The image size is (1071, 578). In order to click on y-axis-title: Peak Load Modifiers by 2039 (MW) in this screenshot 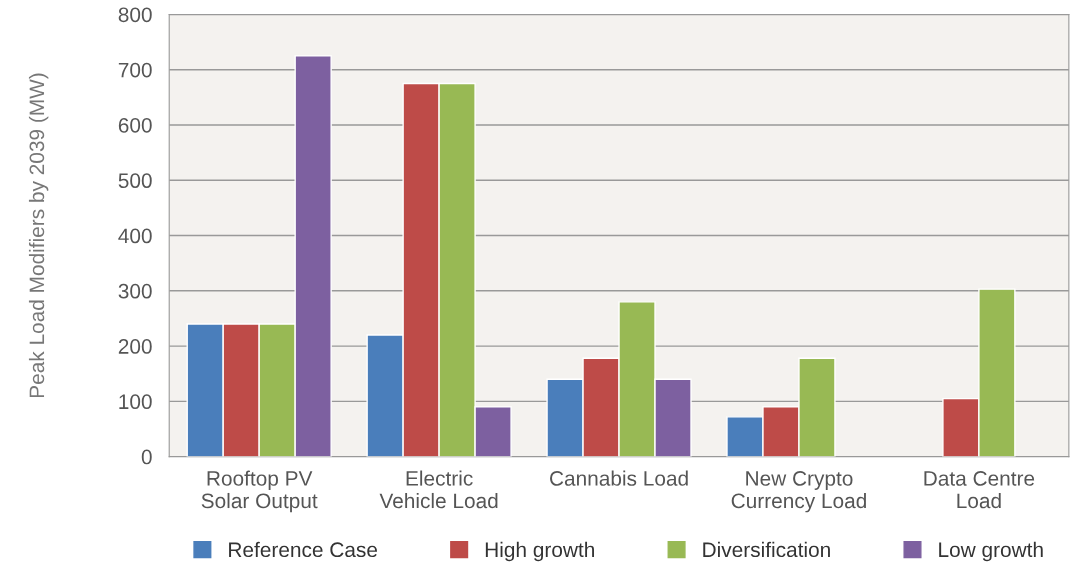, I will do `click(38, 235)`.